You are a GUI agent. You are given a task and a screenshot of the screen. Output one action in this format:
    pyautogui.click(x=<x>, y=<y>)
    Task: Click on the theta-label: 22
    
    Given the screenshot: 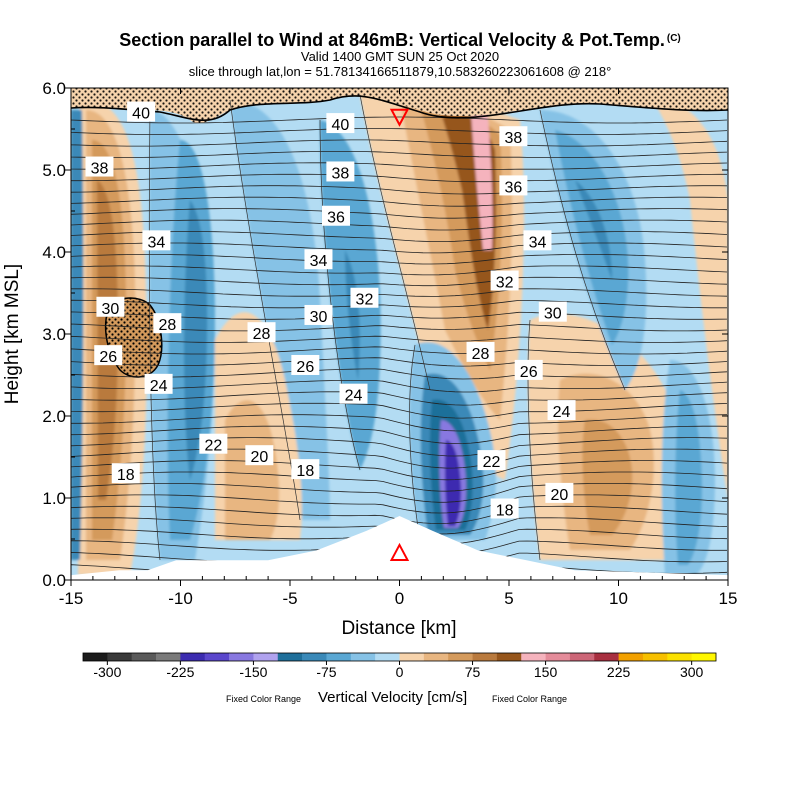 What is the action you would take?
    pyautogui.click(x=213, y=444)
    